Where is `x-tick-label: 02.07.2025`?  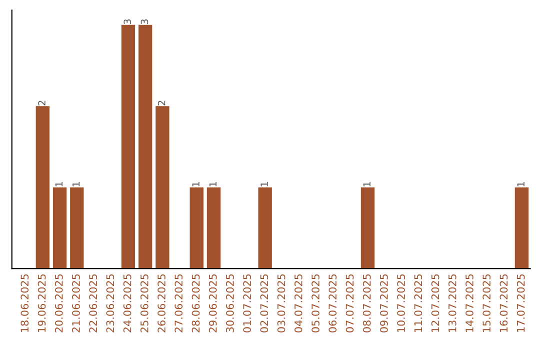 x-tick-label: 02.07.2025 is located at coordinates (264, 303).